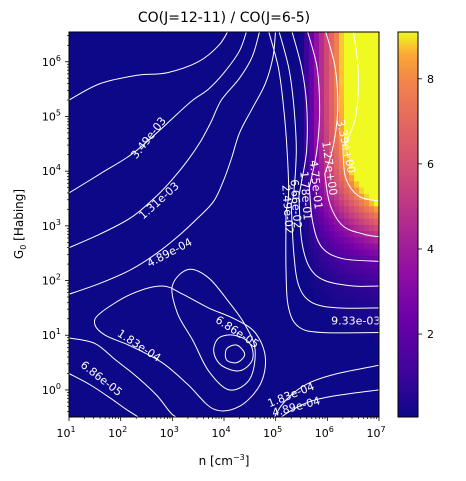 The width and height of the screenshot is (466, 481). I want to click on colorbar-tick-label: 8, so click(430, 79).